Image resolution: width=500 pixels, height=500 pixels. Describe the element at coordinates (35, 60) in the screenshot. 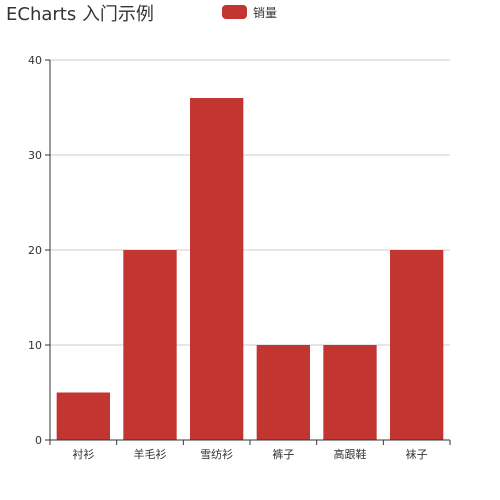

I see `y-tick-label: 40` at that location.